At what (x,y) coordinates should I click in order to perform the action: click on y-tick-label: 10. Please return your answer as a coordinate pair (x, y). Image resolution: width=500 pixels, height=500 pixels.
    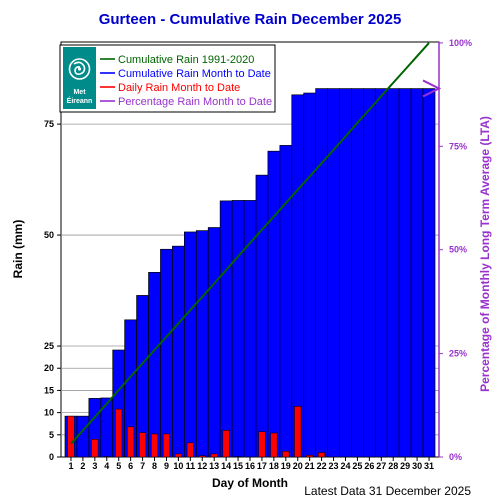
    Looking at the image, I should click on (49, 413).